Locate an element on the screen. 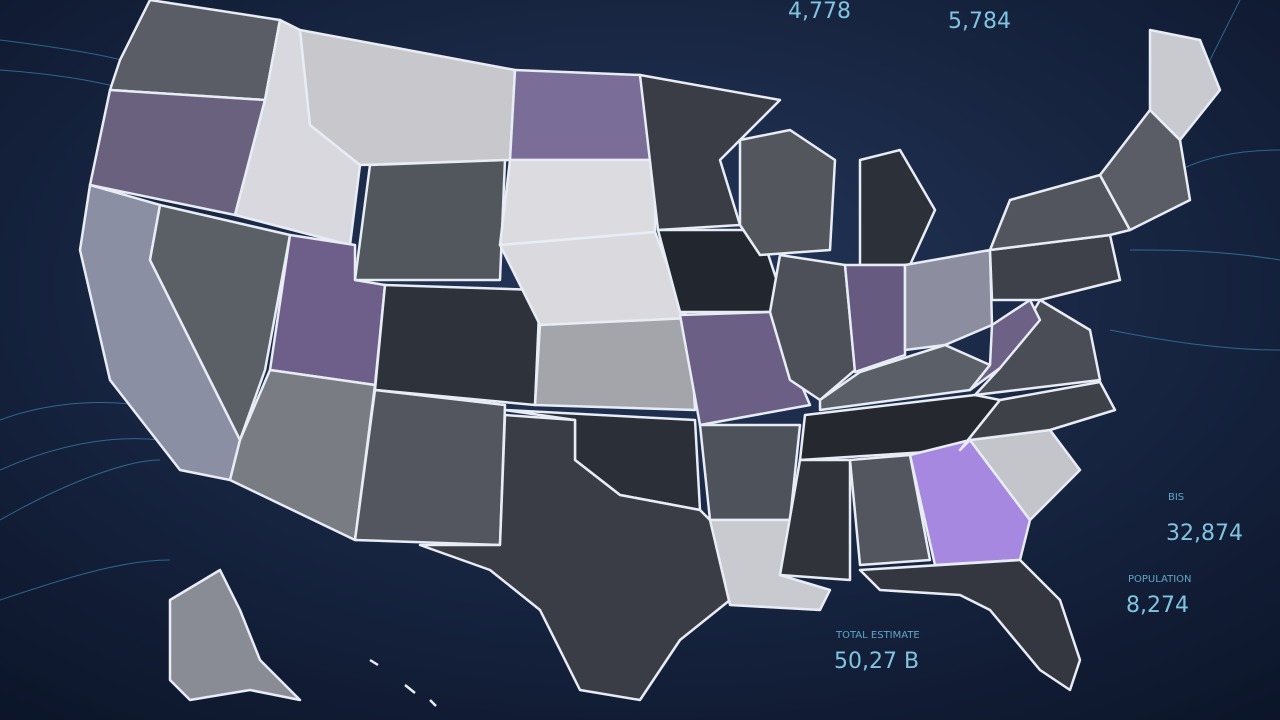 The image size is (1280, 720). stat-caption: BIS is located at coordinates (1176, 497).